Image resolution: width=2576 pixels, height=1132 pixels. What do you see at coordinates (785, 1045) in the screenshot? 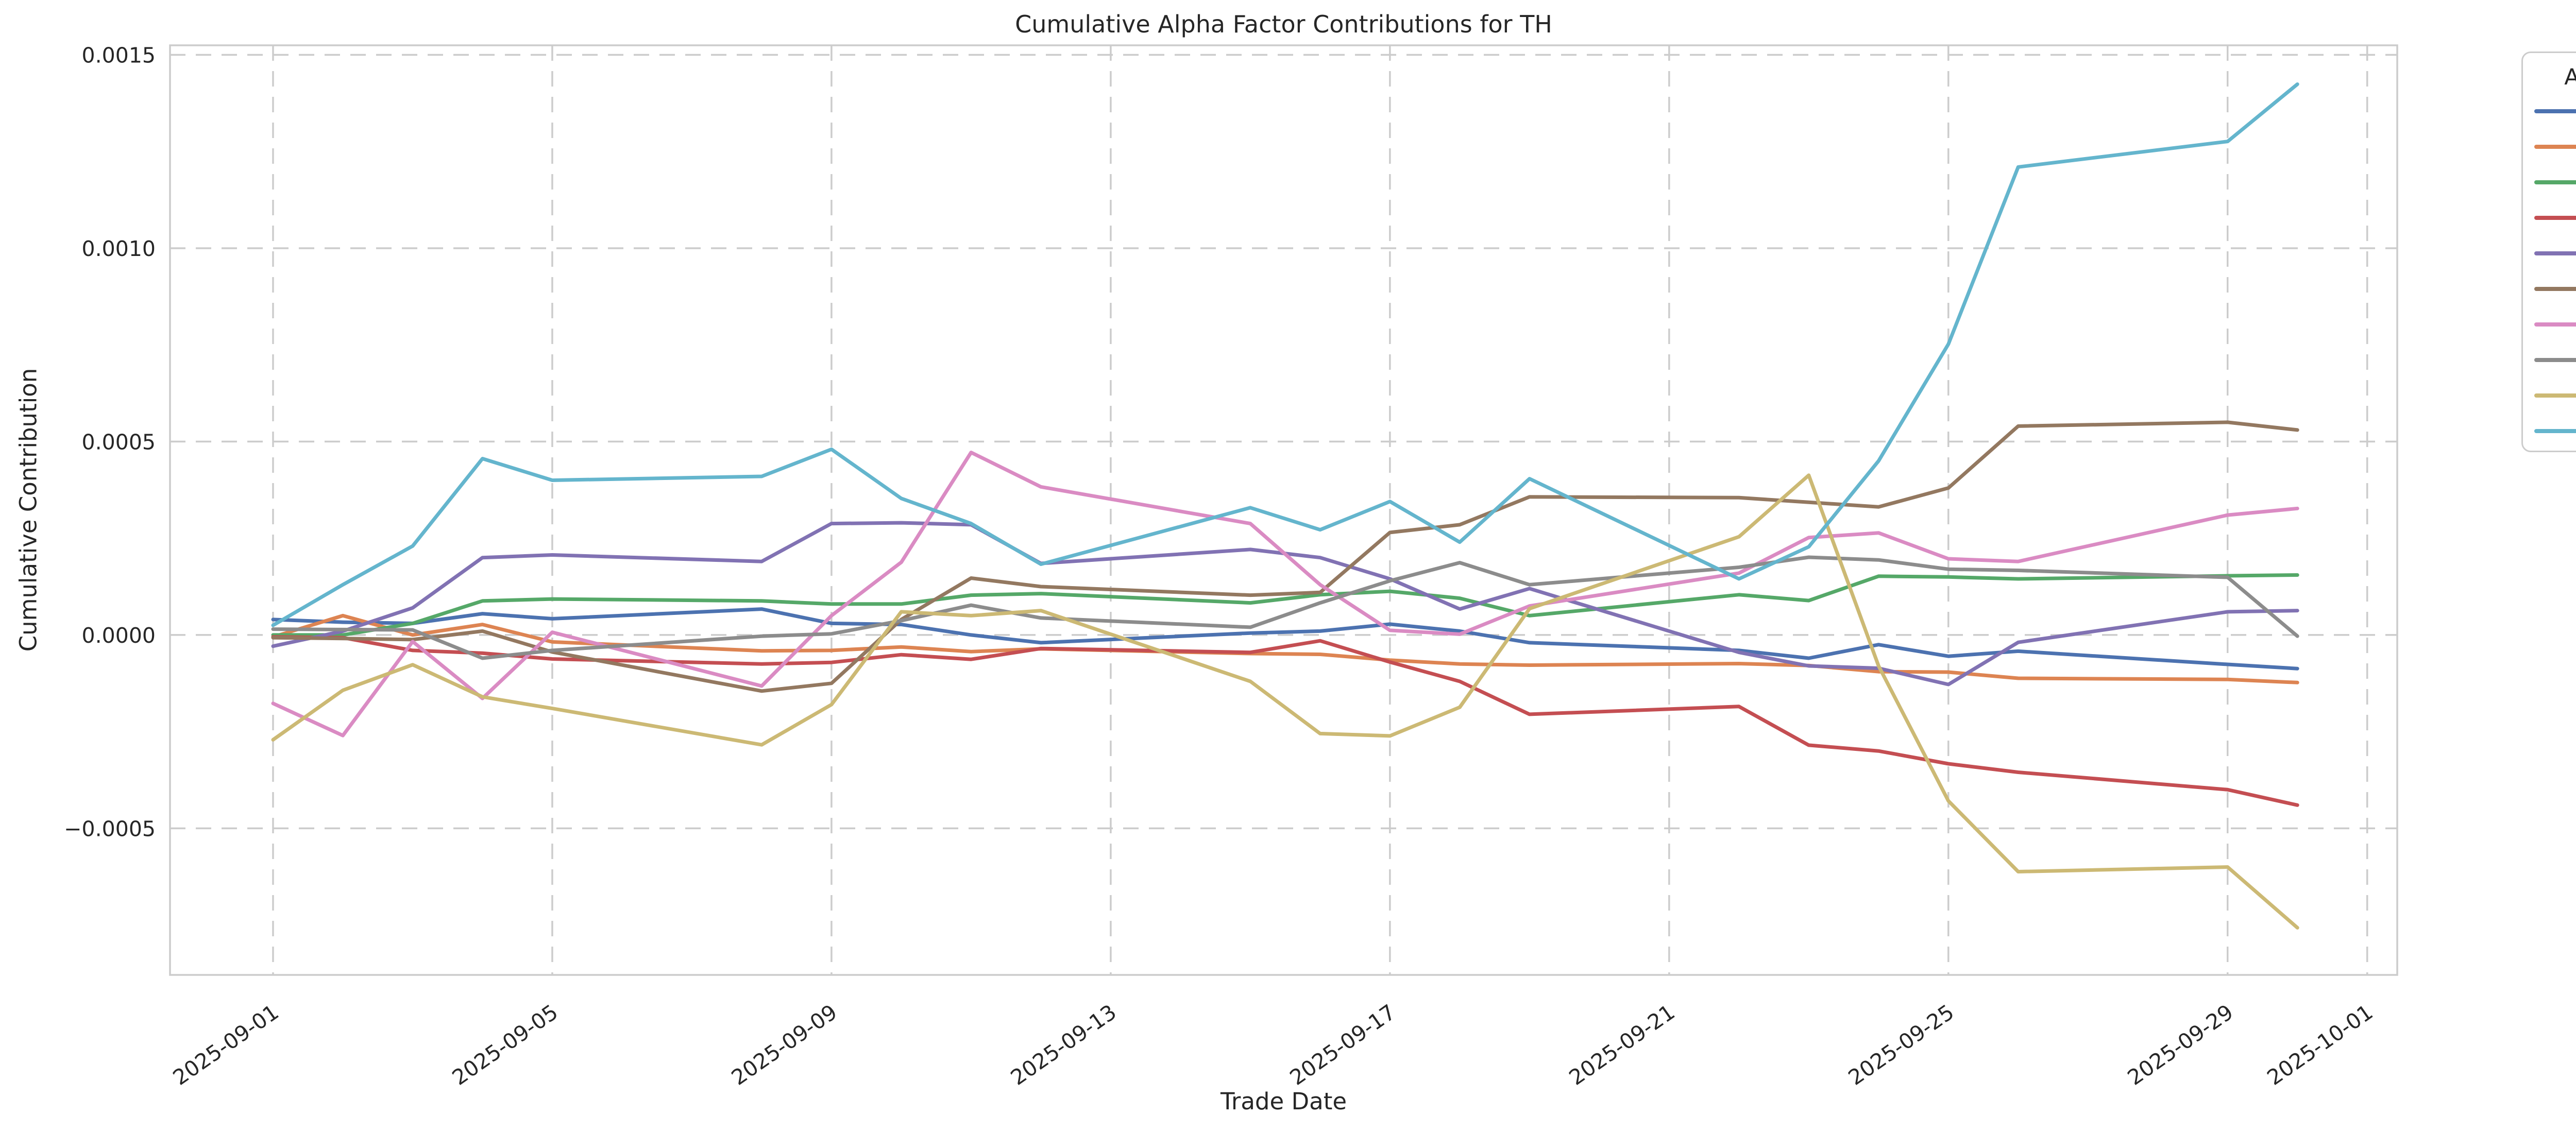
I see `x-tick-label: 2025-09-09` at bounding box center [785, 1045].